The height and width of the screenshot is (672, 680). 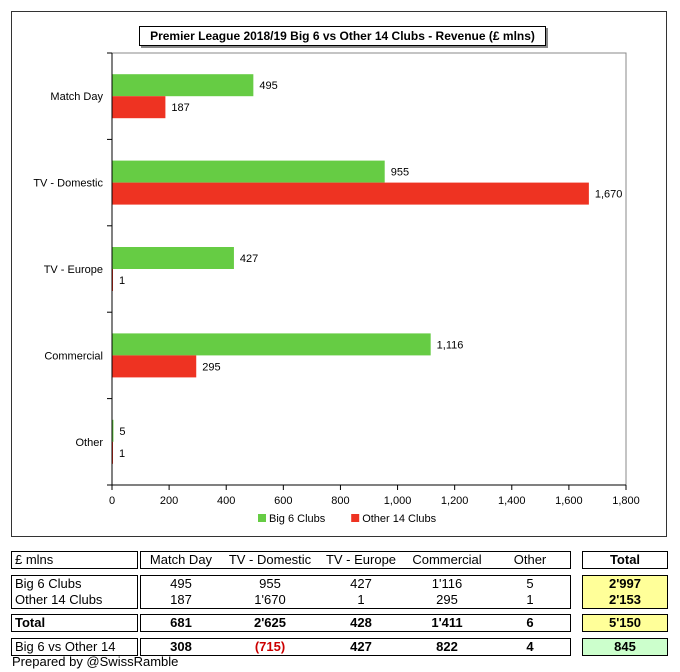 What do you see at coordinates (297, 519) in the screenshot?
I see `legend-label: Big 6 Clubs` at bounding box center [297, 519].